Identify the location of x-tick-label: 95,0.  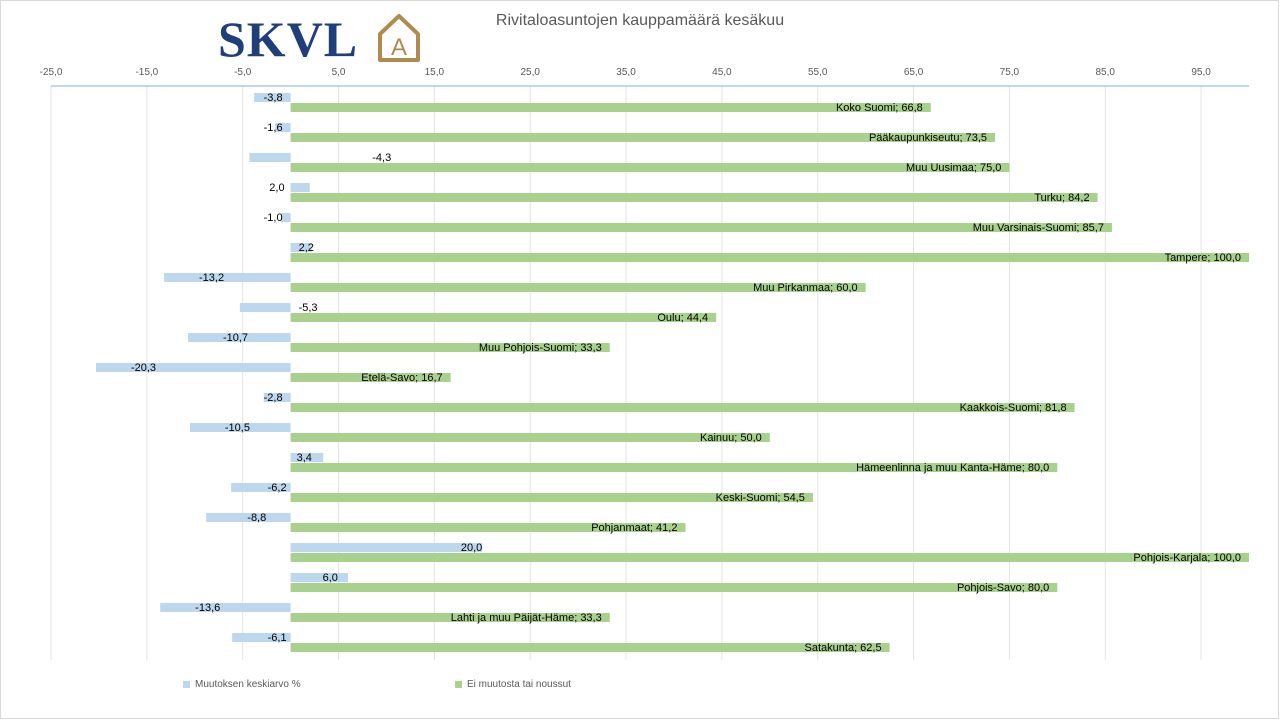
(1201, 72).